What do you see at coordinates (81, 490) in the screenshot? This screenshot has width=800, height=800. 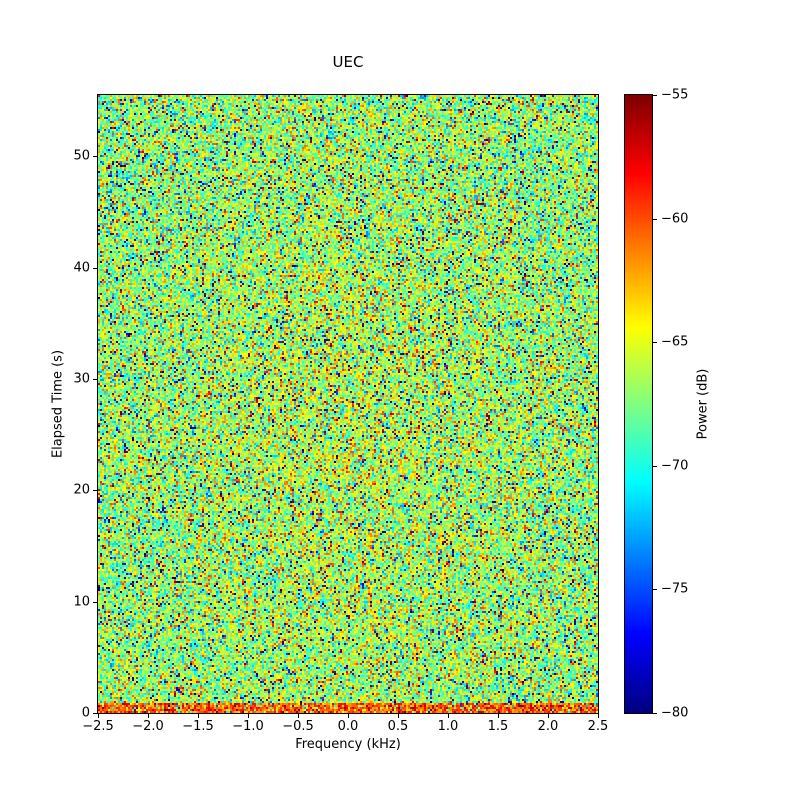 I see `y-tick-label: 20` at bounding box center [81, 490].